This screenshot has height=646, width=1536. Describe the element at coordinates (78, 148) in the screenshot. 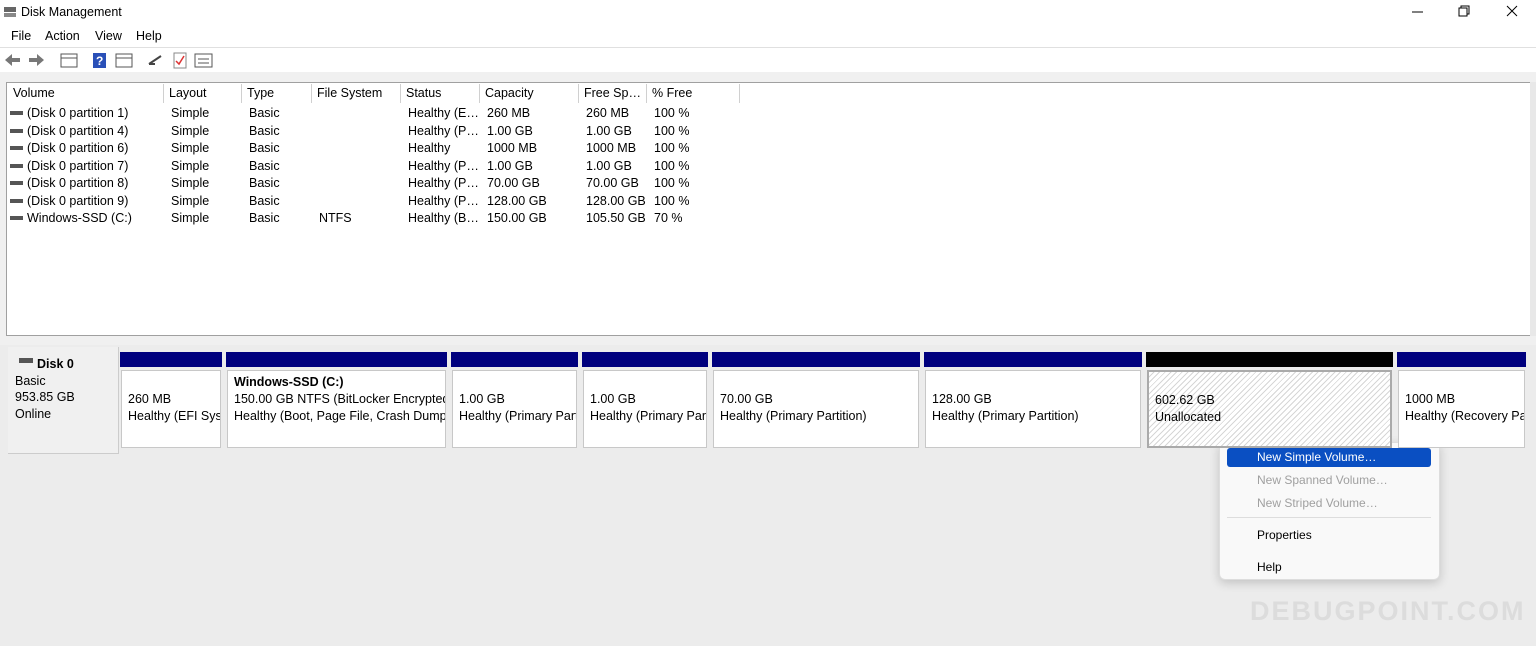

I see `table-cell: (Disk 0 partition 6)` at that location.